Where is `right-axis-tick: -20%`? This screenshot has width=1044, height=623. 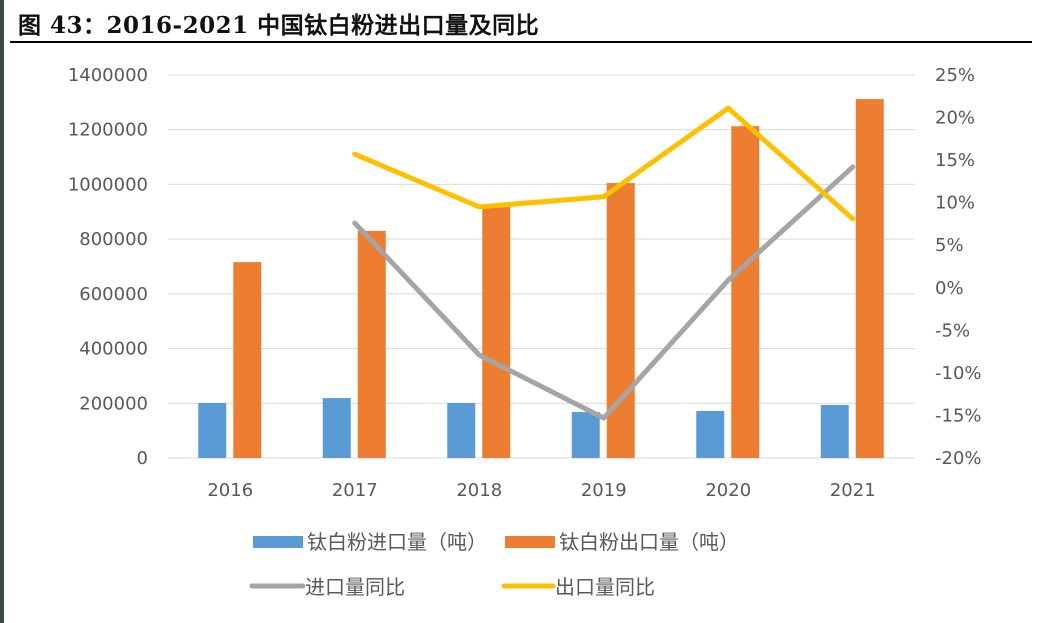
right-axis-tick: -20% is located at coordinates (958, 458).